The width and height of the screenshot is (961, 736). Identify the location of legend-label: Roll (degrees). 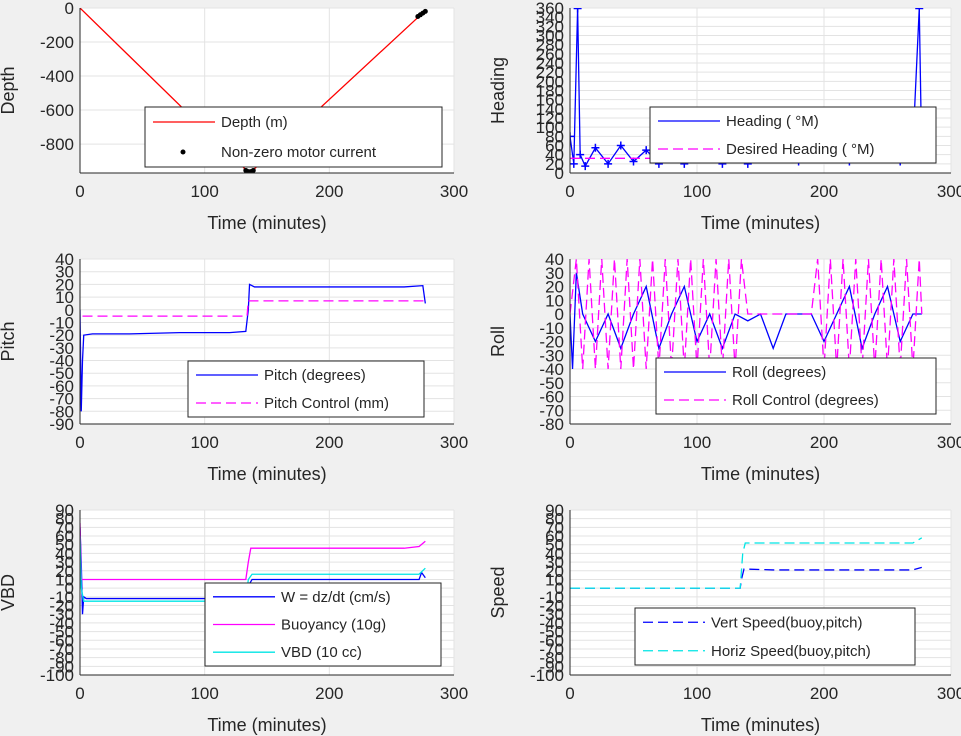
(779, 372).